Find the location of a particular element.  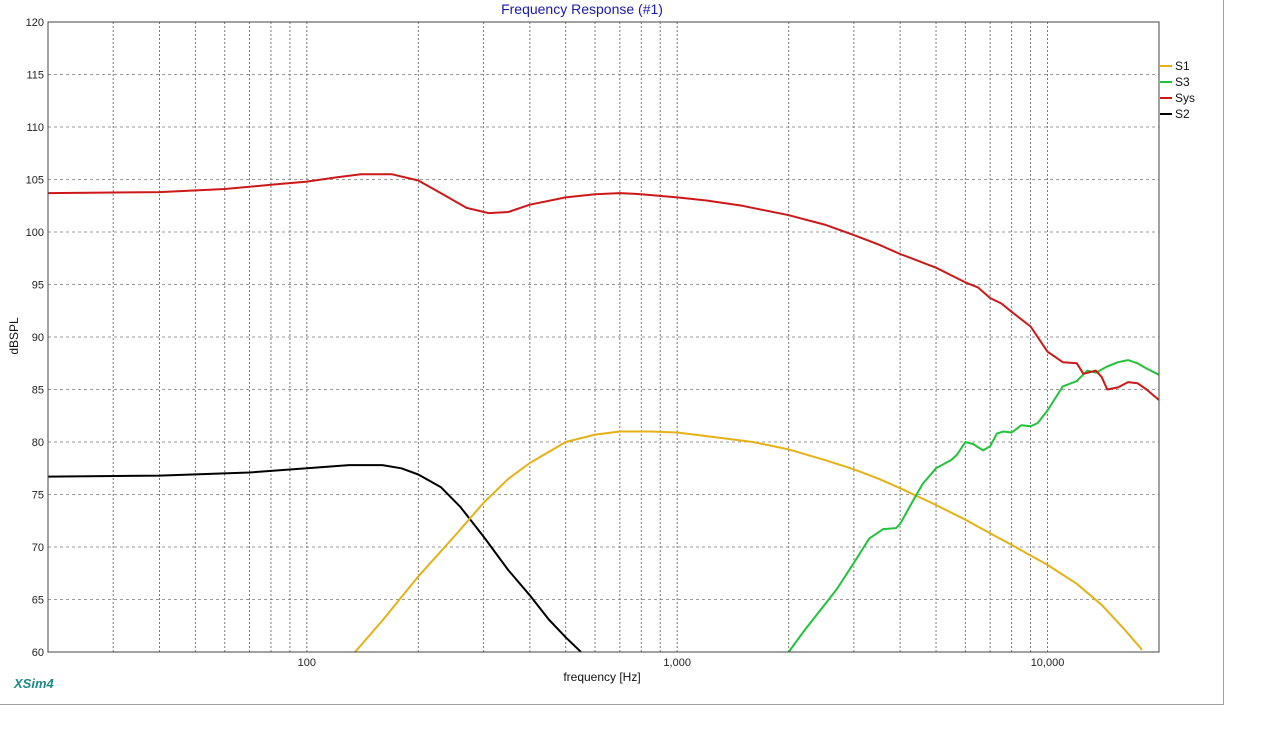

xsim-brand-logo: XSim4 is located at coordinates (34, 683).